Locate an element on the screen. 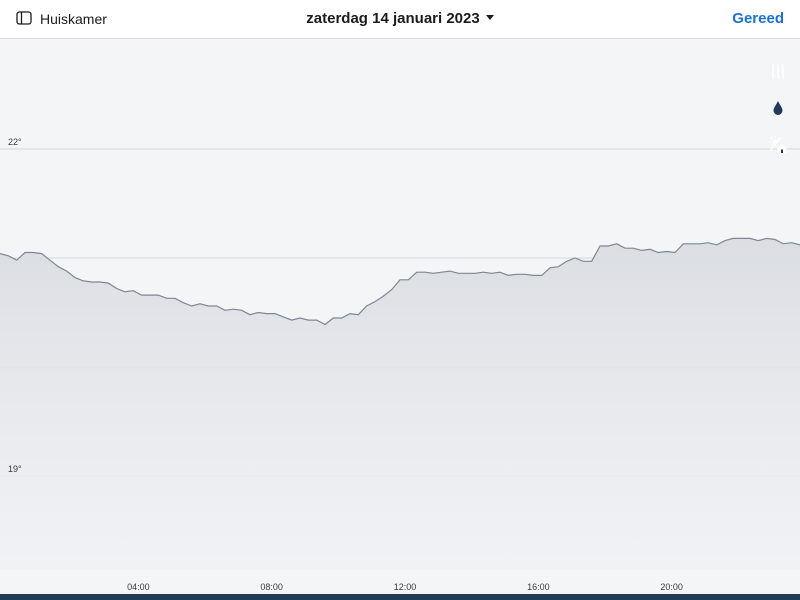 Image resolution: width=800 pixels, height=600 pixels. y-tick-label: 19° is located at coordinates (15, 469).